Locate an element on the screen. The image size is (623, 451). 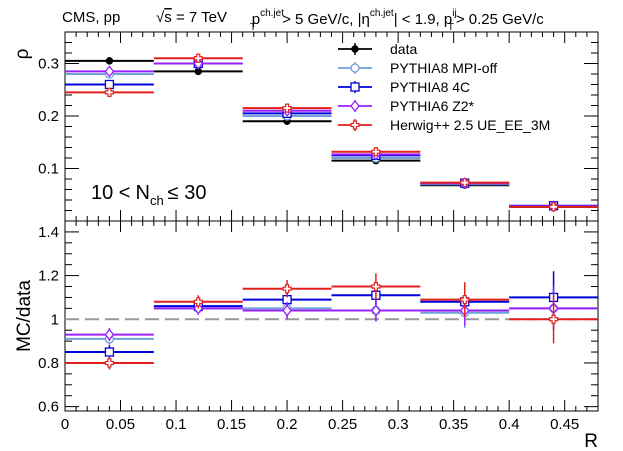
legend-item-pythia6-z2: PYTHIA6 Z2* is located at coordinates (406, 106).